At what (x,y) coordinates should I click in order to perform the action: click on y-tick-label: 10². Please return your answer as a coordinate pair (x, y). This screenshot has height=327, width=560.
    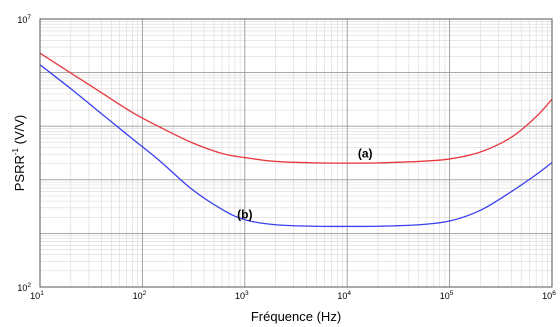
    Looking at the image, I should click on (24, 287).